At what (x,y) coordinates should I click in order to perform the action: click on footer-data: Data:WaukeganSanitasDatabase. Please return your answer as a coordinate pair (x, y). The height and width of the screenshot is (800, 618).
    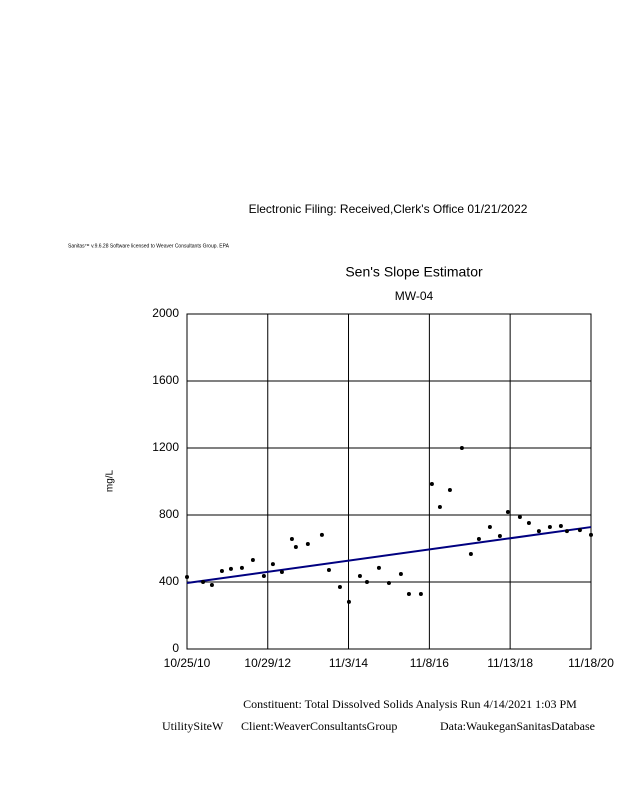
    Looking at the image, I should click on (517, 726).